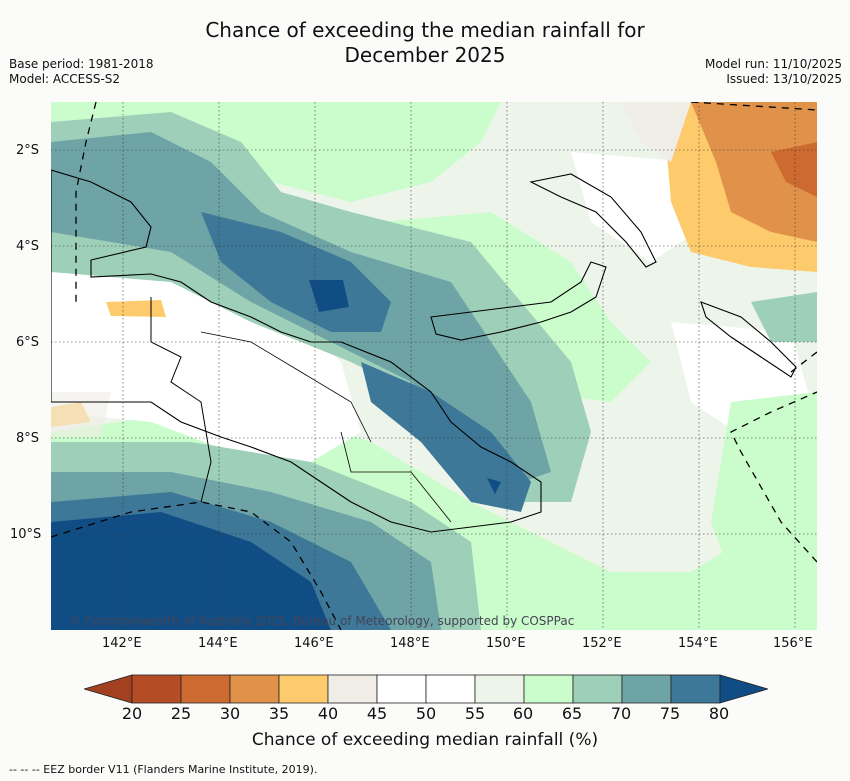  What do you see at coordinates (28, 150) in the screenshot?
I see `lat-tick-2s: 2°S` at bounding box center [28, 150].